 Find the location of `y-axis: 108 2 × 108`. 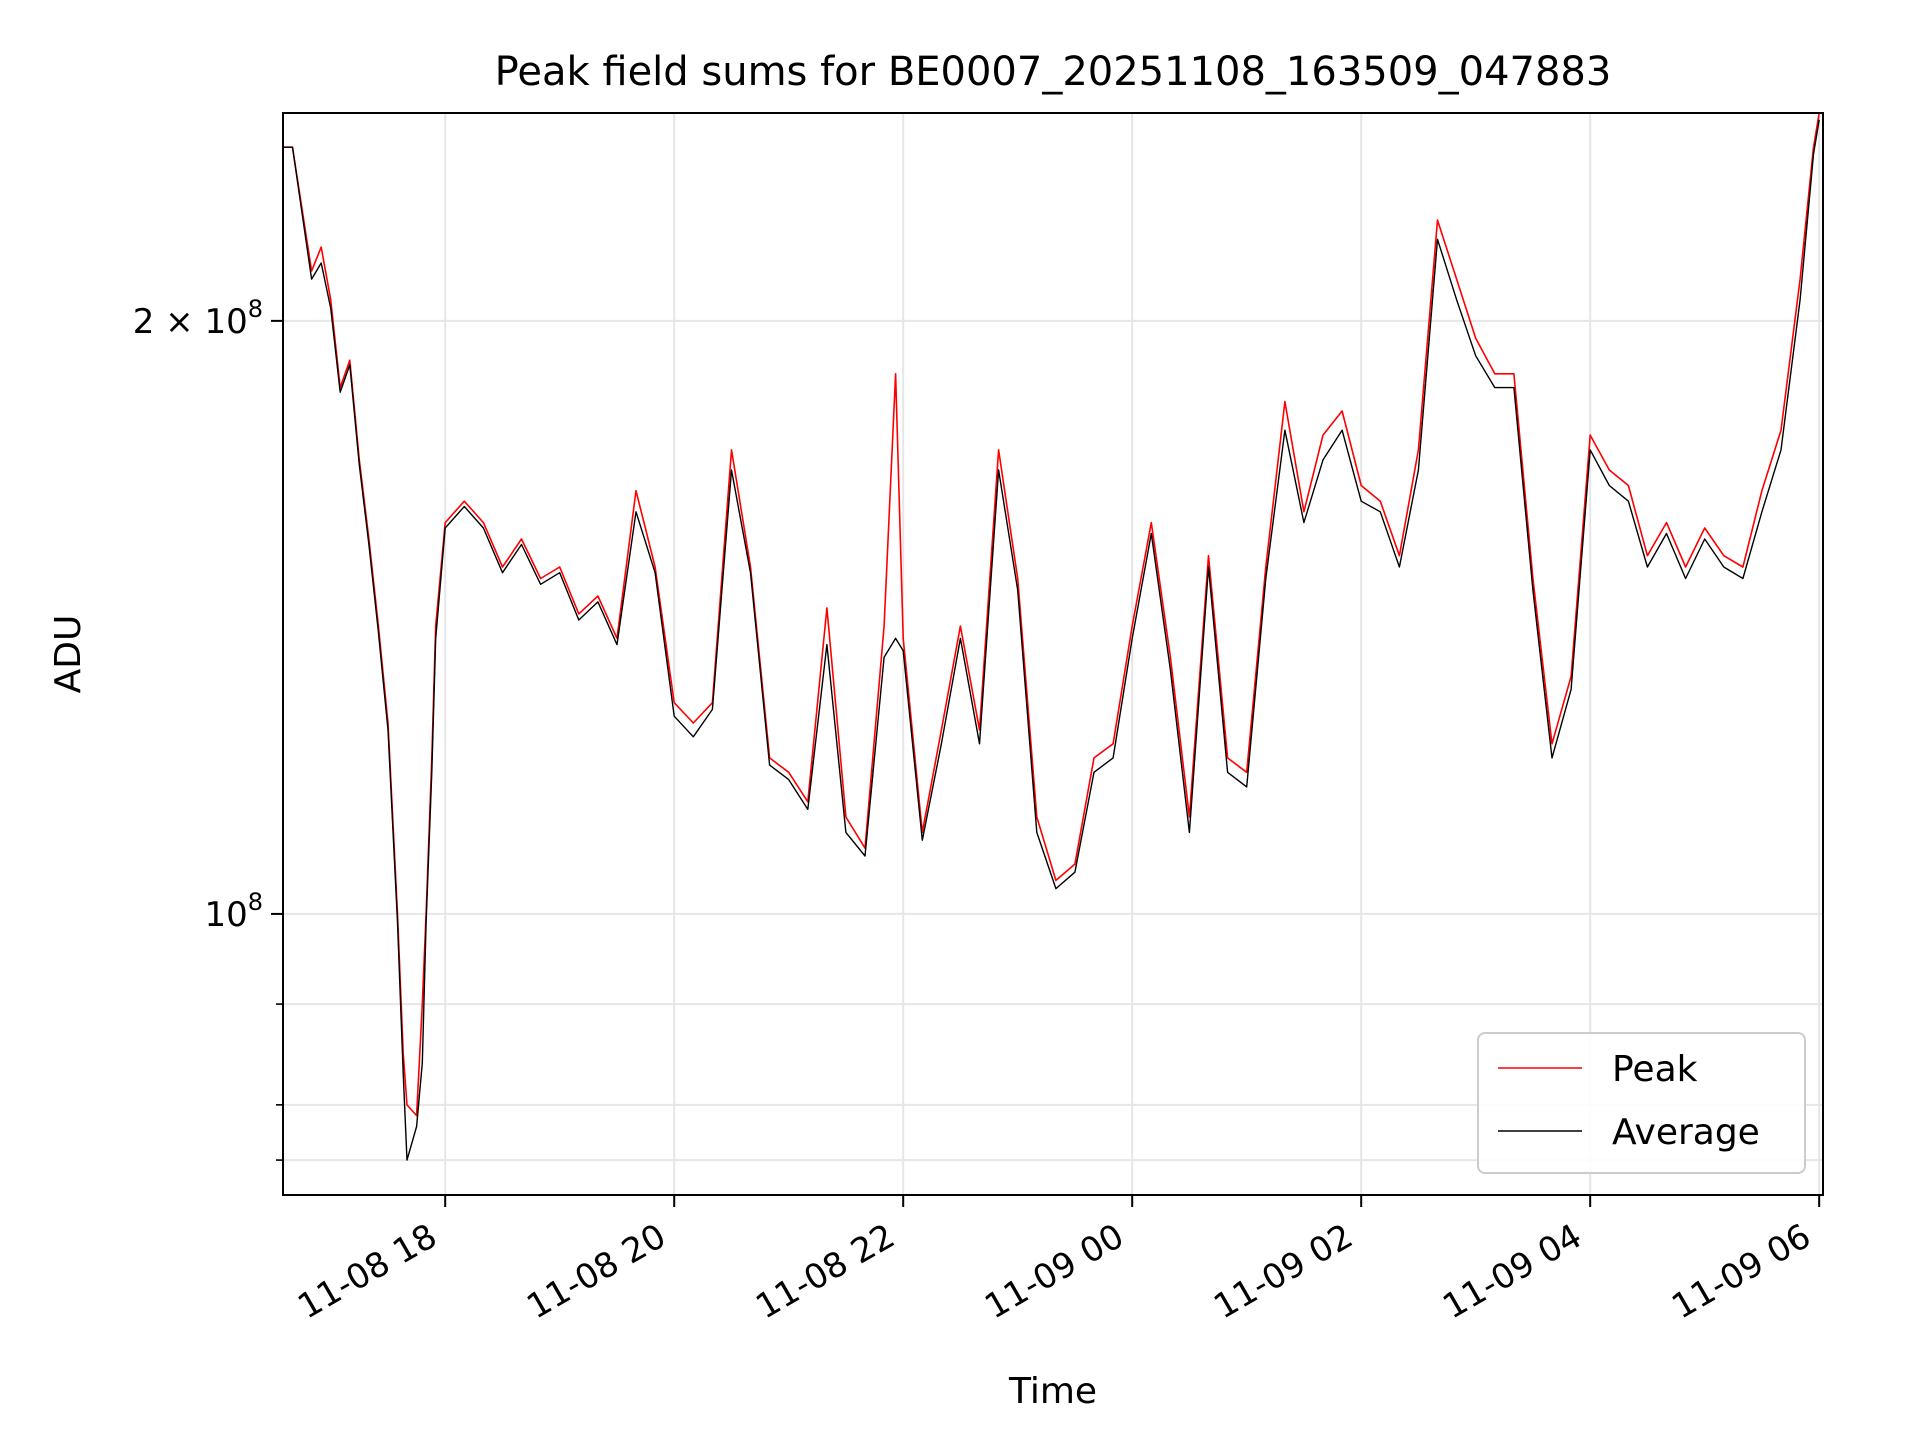

y-axis: 108 2 × 108 is located at coordinates (208, 728).